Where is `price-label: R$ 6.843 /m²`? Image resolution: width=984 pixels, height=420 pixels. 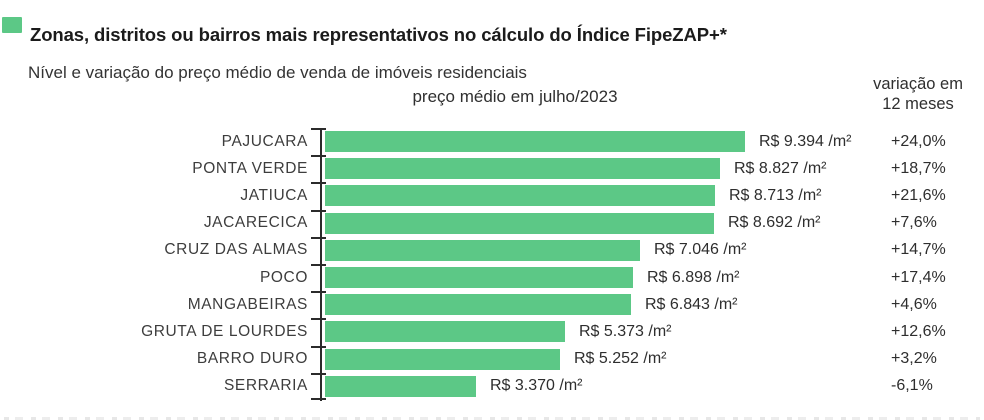
price-label: R$ 6.843 /m² is located at coordinates (691, 304).